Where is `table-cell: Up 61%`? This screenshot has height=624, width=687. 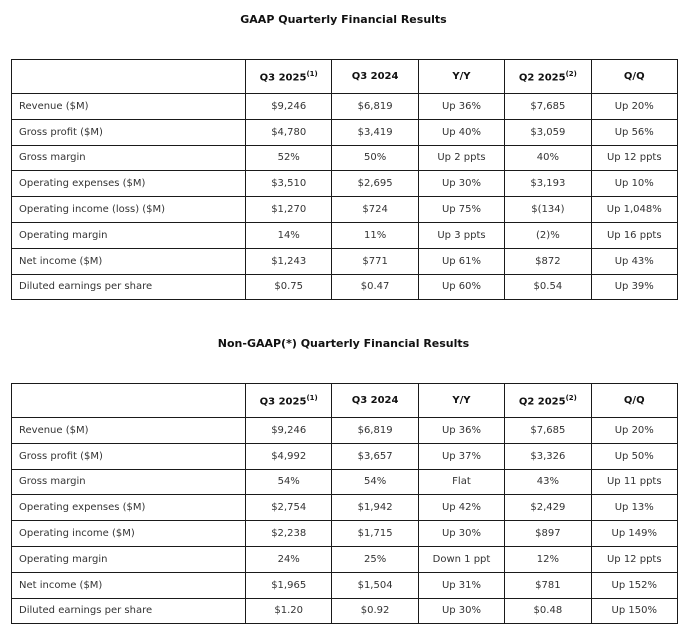
table-cell: Up 61% is located at coordinates (461, 261).